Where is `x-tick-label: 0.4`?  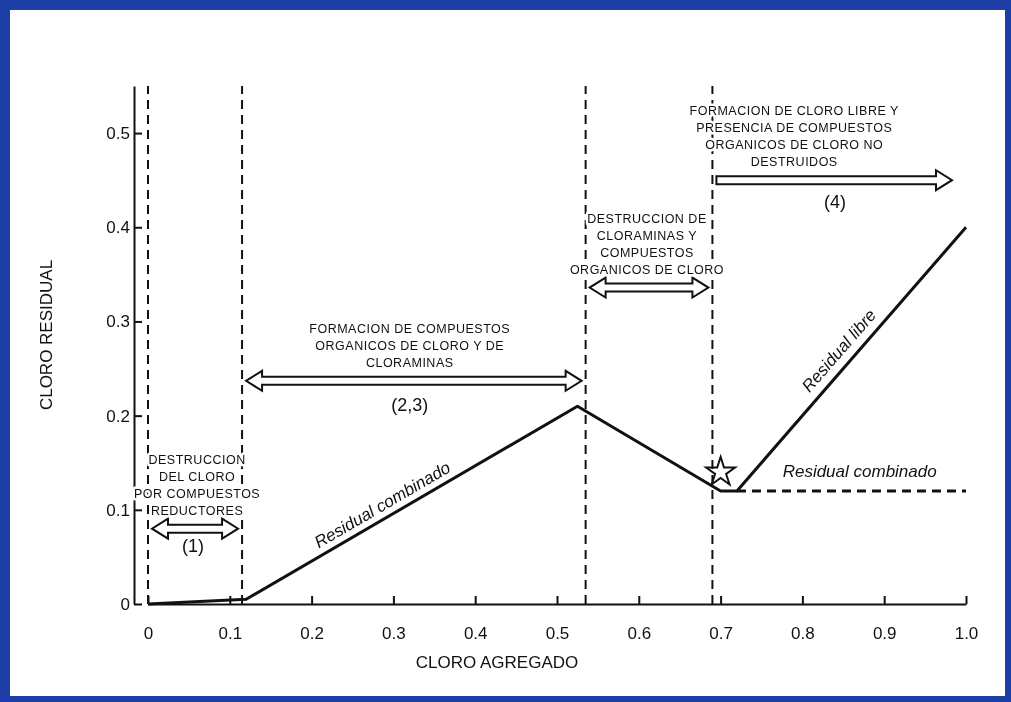 x-tick-label: 0.4 is located at coordinates (475, 634).